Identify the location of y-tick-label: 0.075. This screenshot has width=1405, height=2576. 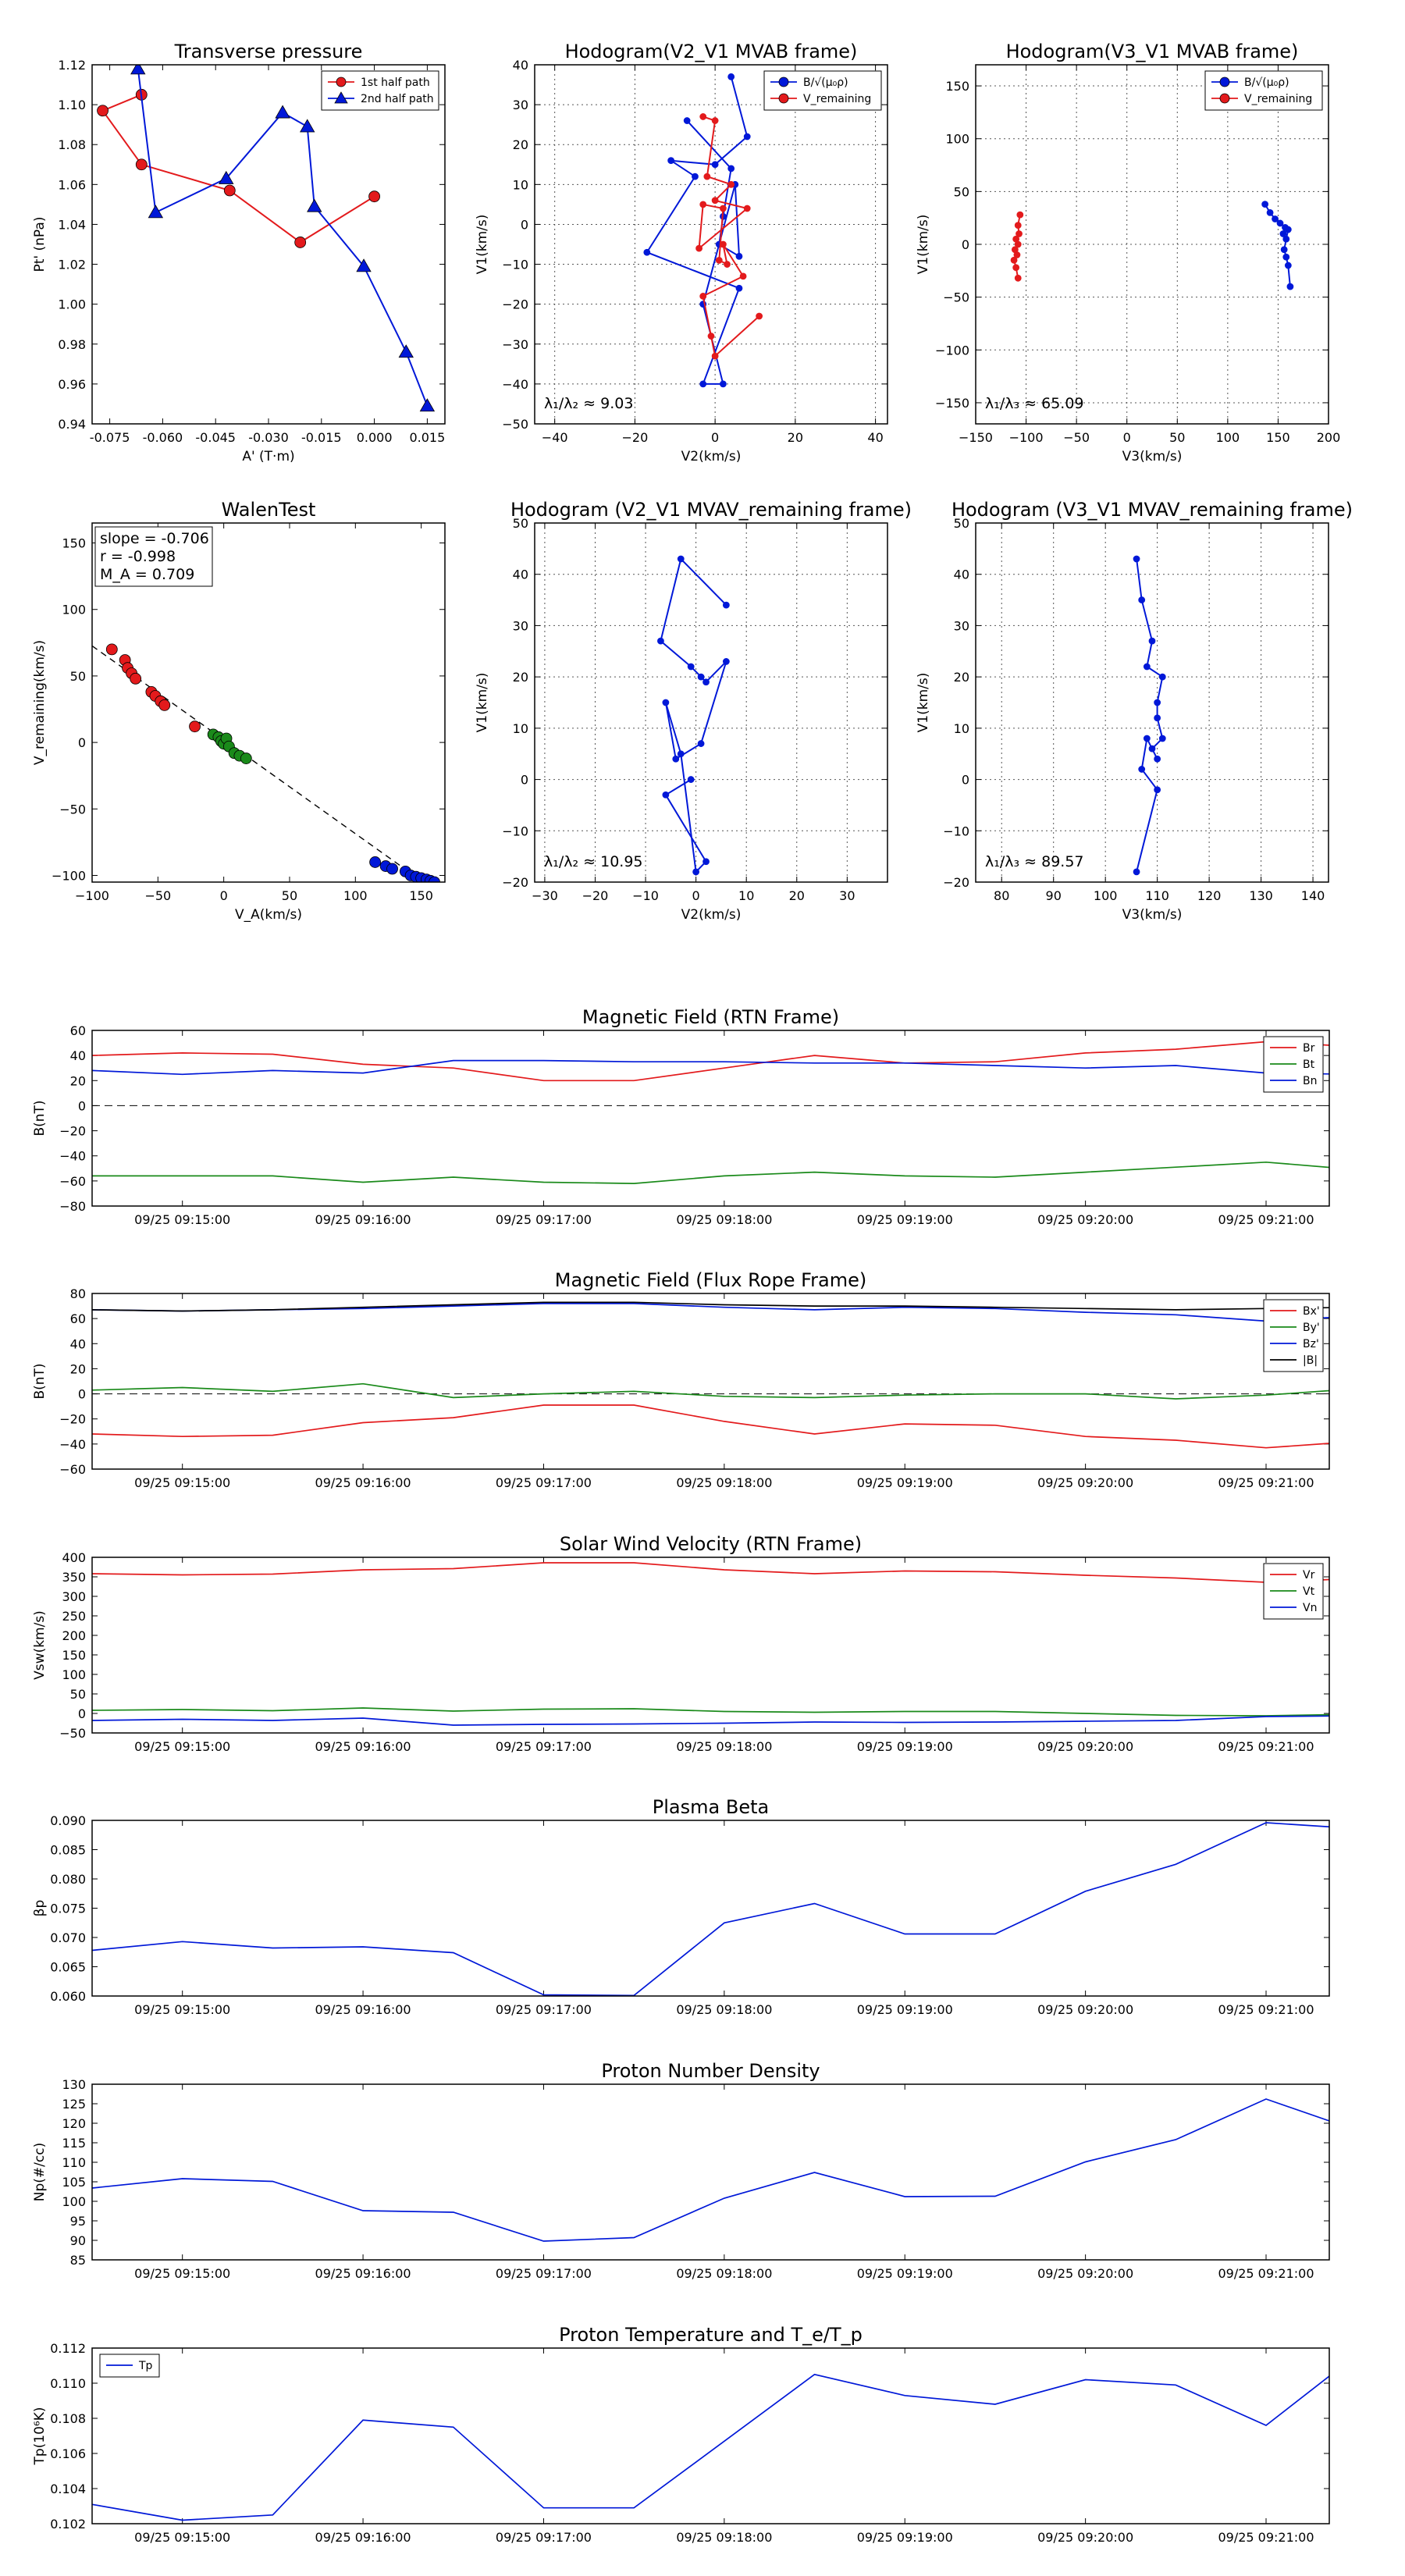
(68, 1909).